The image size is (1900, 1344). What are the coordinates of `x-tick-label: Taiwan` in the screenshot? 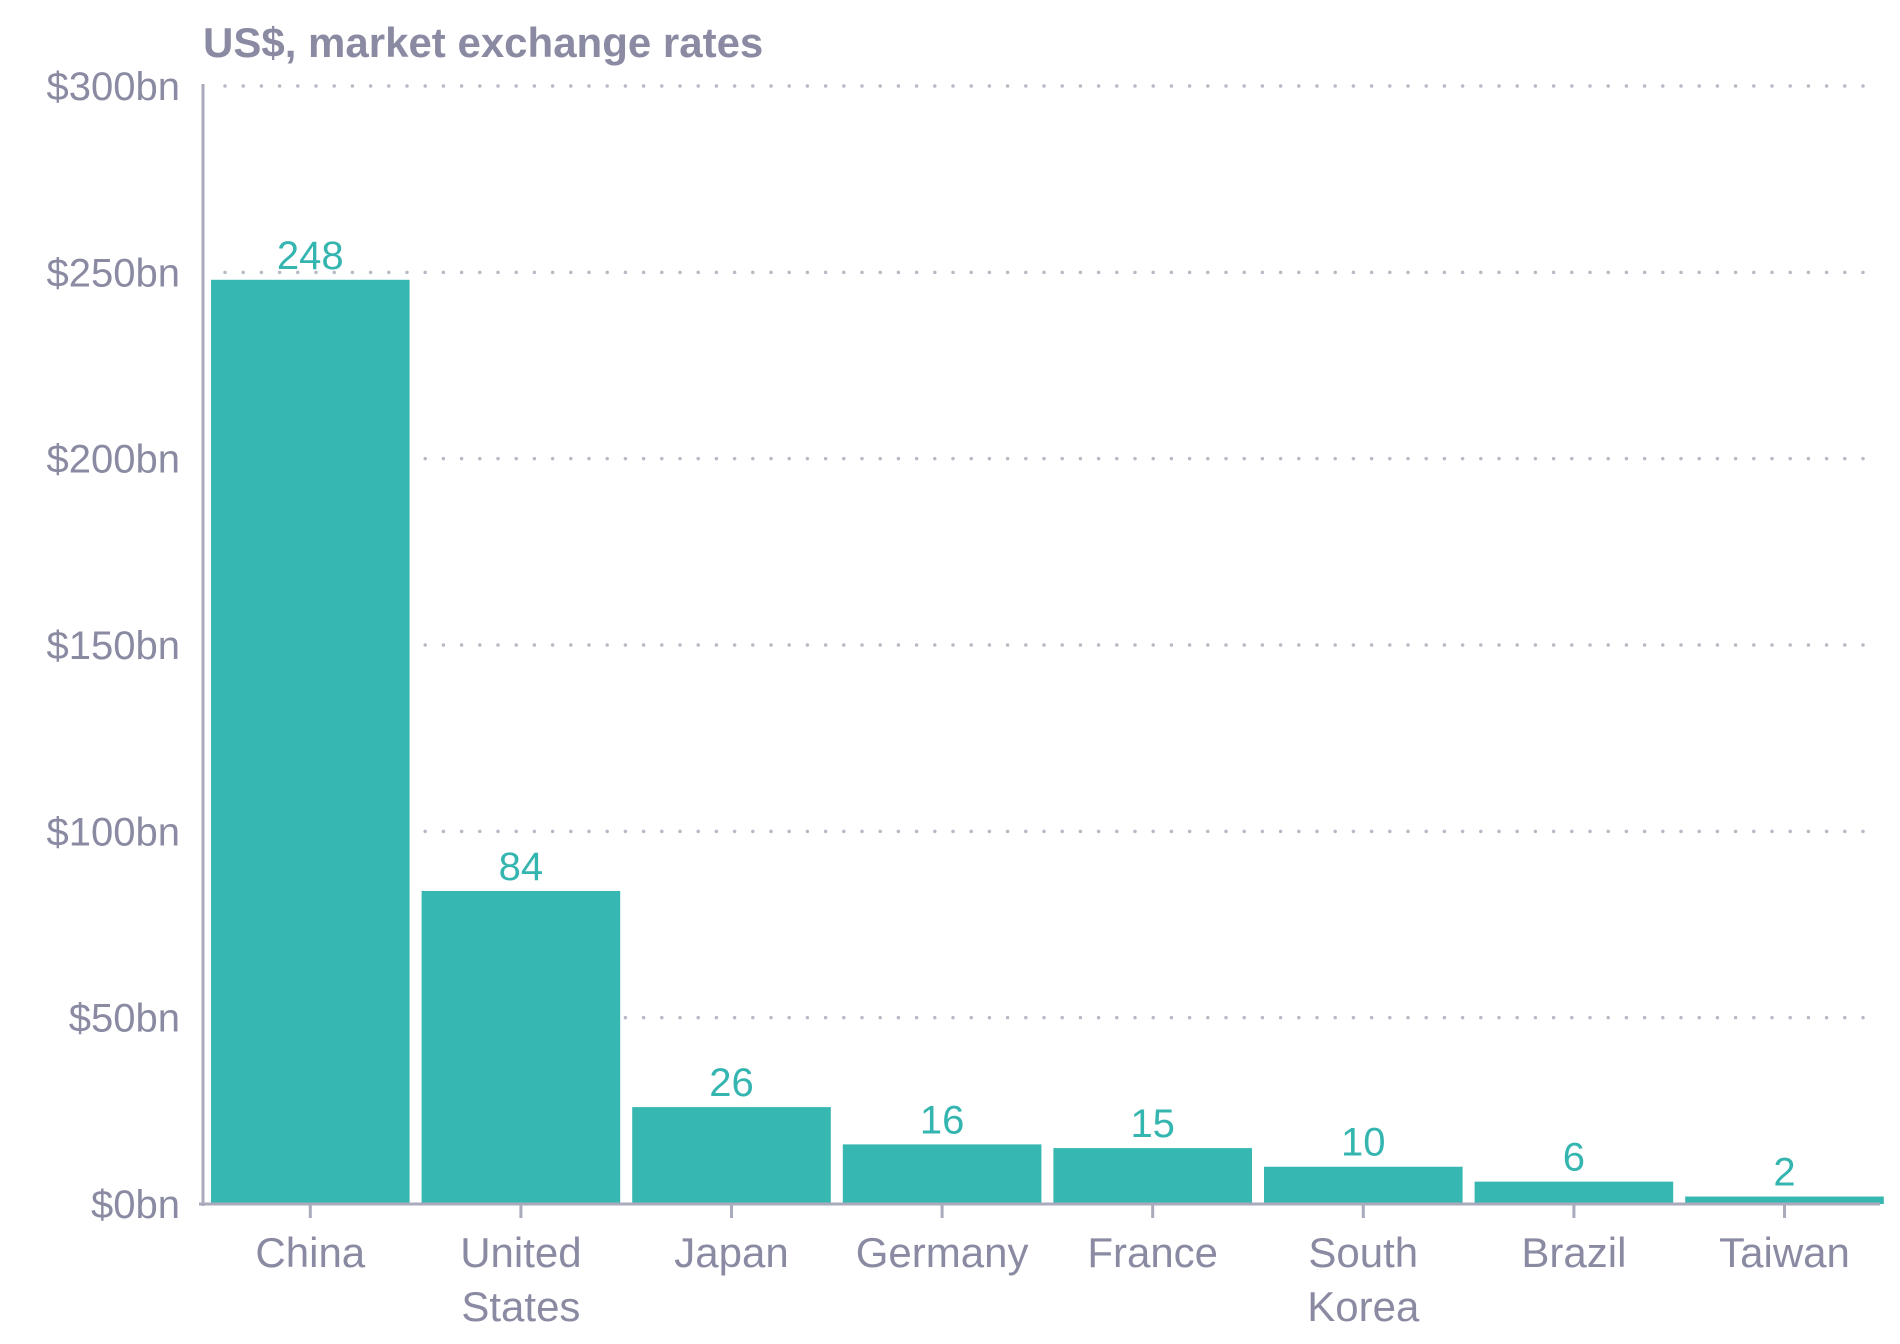 It's located at (1784, 1252).